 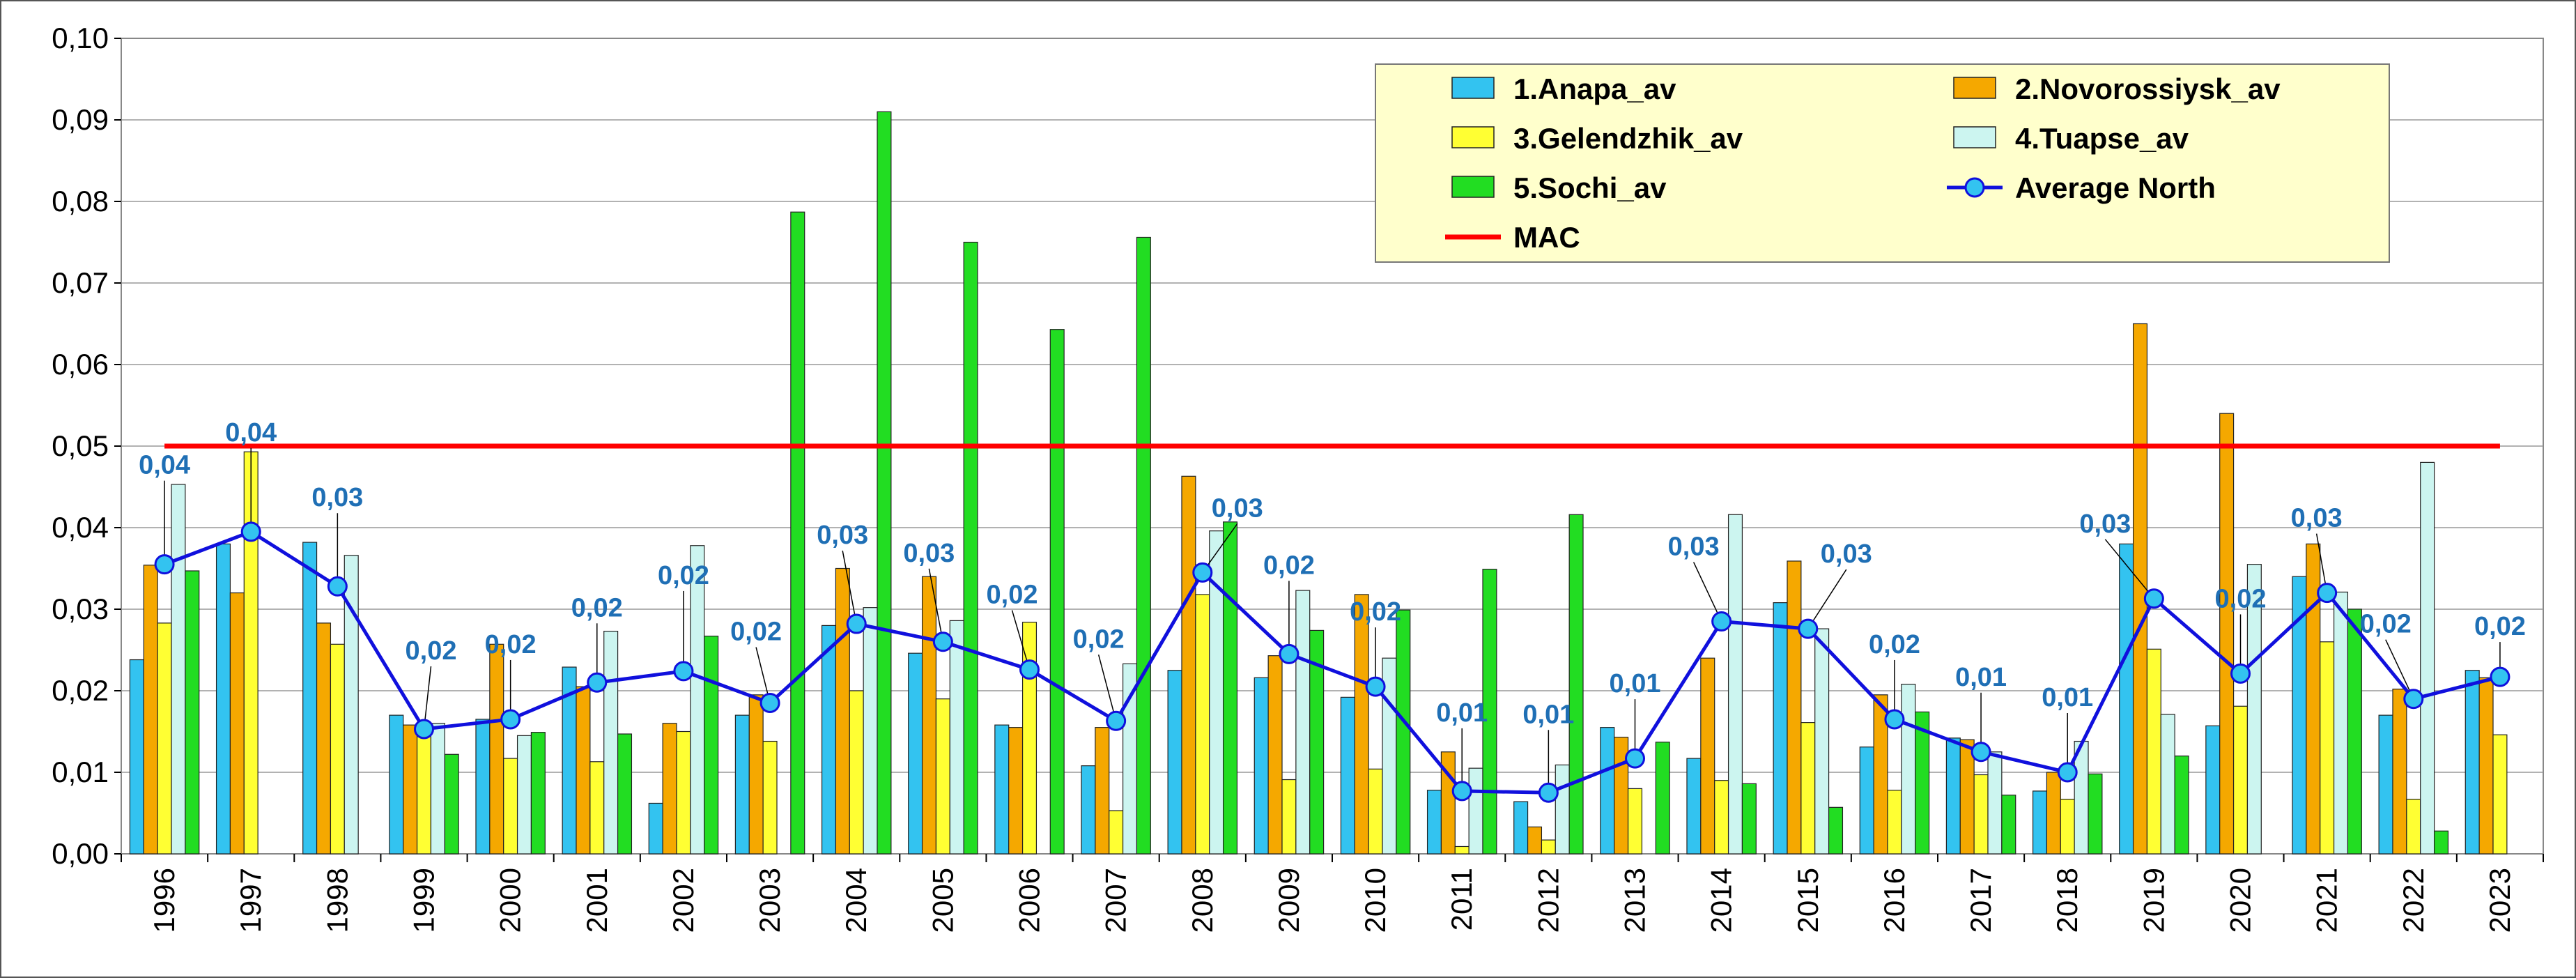 I want to click on legend-label: Average North, so click(x=2115, y=187).